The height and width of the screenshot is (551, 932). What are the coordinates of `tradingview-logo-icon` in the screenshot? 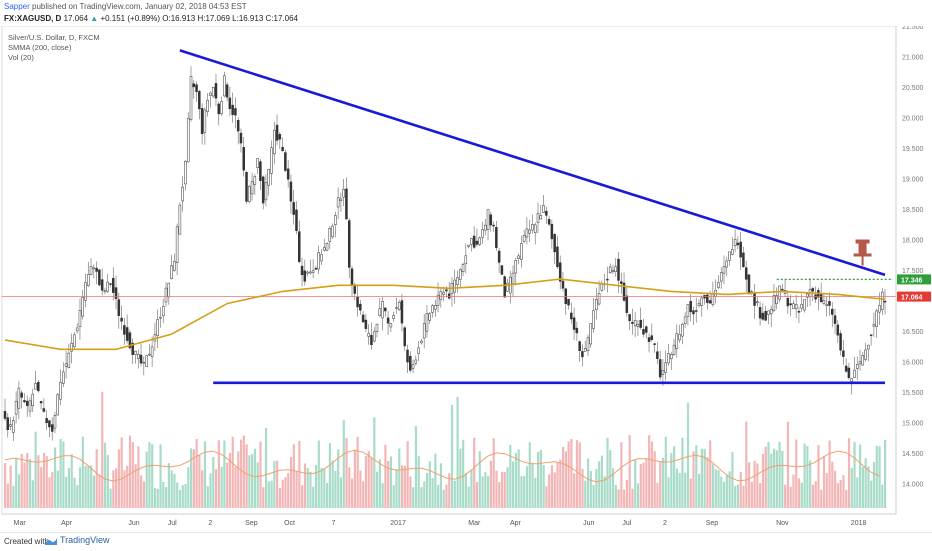 It's located at (51, 541).